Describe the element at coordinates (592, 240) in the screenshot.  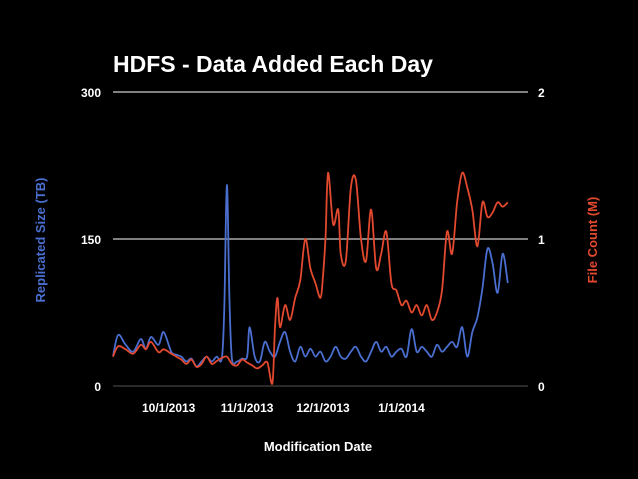
I see `right-axis-label: File Count (M)` at that location.